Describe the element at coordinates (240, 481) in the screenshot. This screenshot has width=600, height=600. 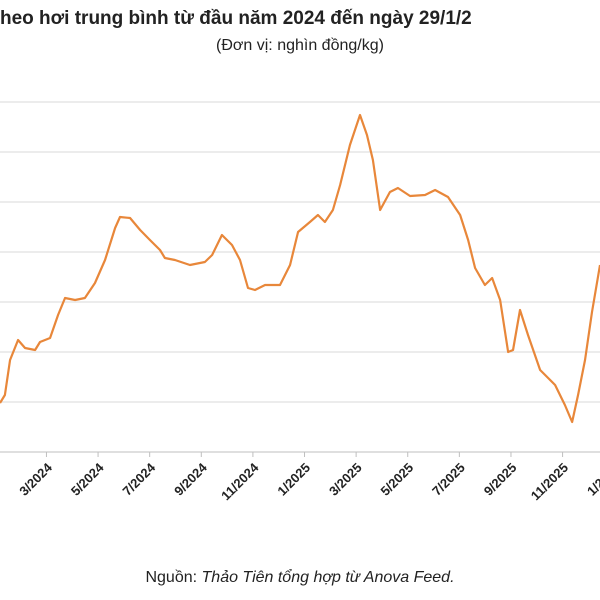
I see `x-tick-label: 11/2024` at that location.